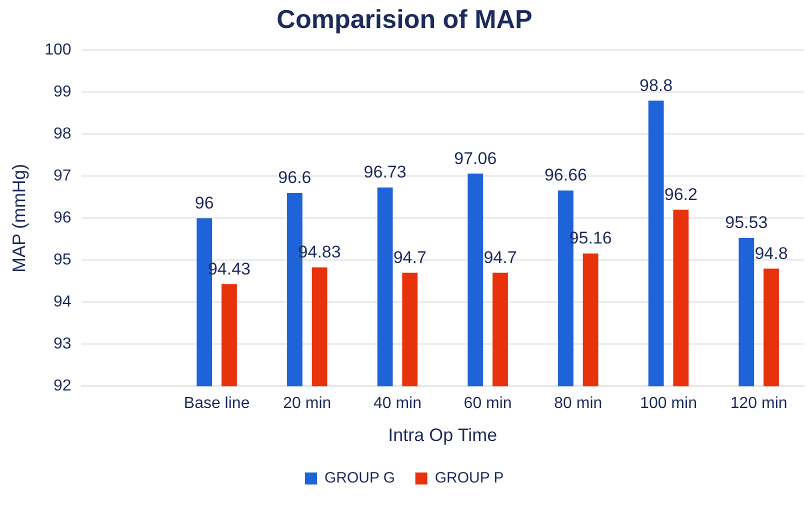  What do you see at coordinates (63, 302) in the screenshot?
I see `y-tick-label: 94` at bounding box center [63, 302].